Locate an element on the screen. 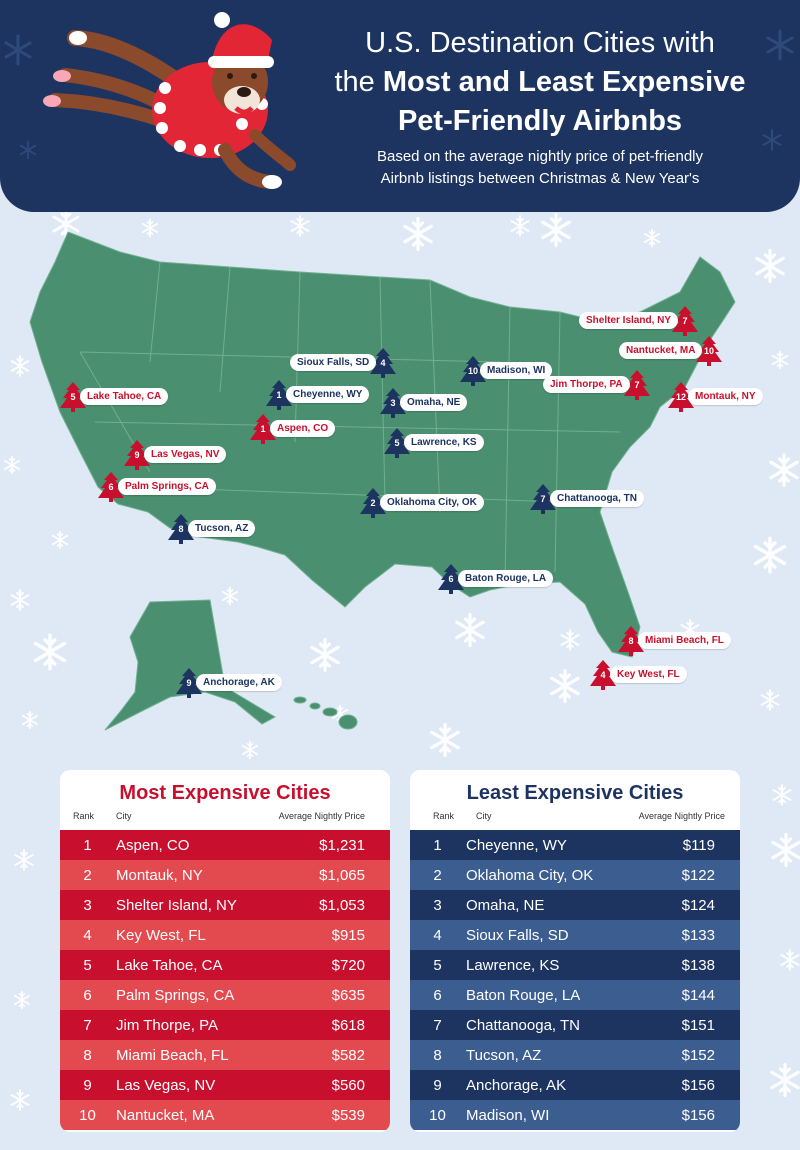 The width and height of the screenshot is (800, 1150). city-cell: Baton Rouge, LA is located at coordinates (523, 995).